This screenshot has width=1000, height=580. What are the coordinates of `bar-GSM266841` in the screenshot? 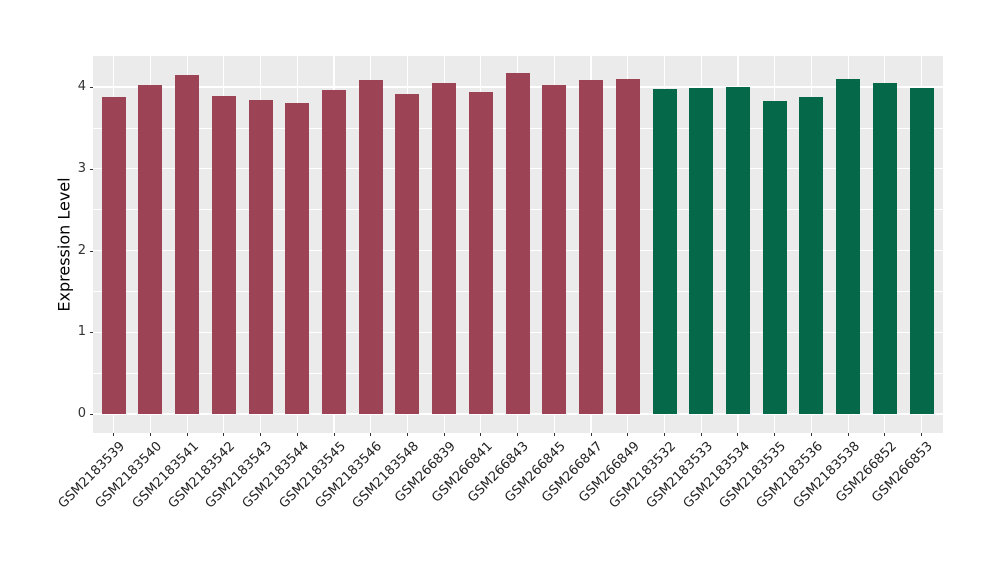 It's located at (480, 252).